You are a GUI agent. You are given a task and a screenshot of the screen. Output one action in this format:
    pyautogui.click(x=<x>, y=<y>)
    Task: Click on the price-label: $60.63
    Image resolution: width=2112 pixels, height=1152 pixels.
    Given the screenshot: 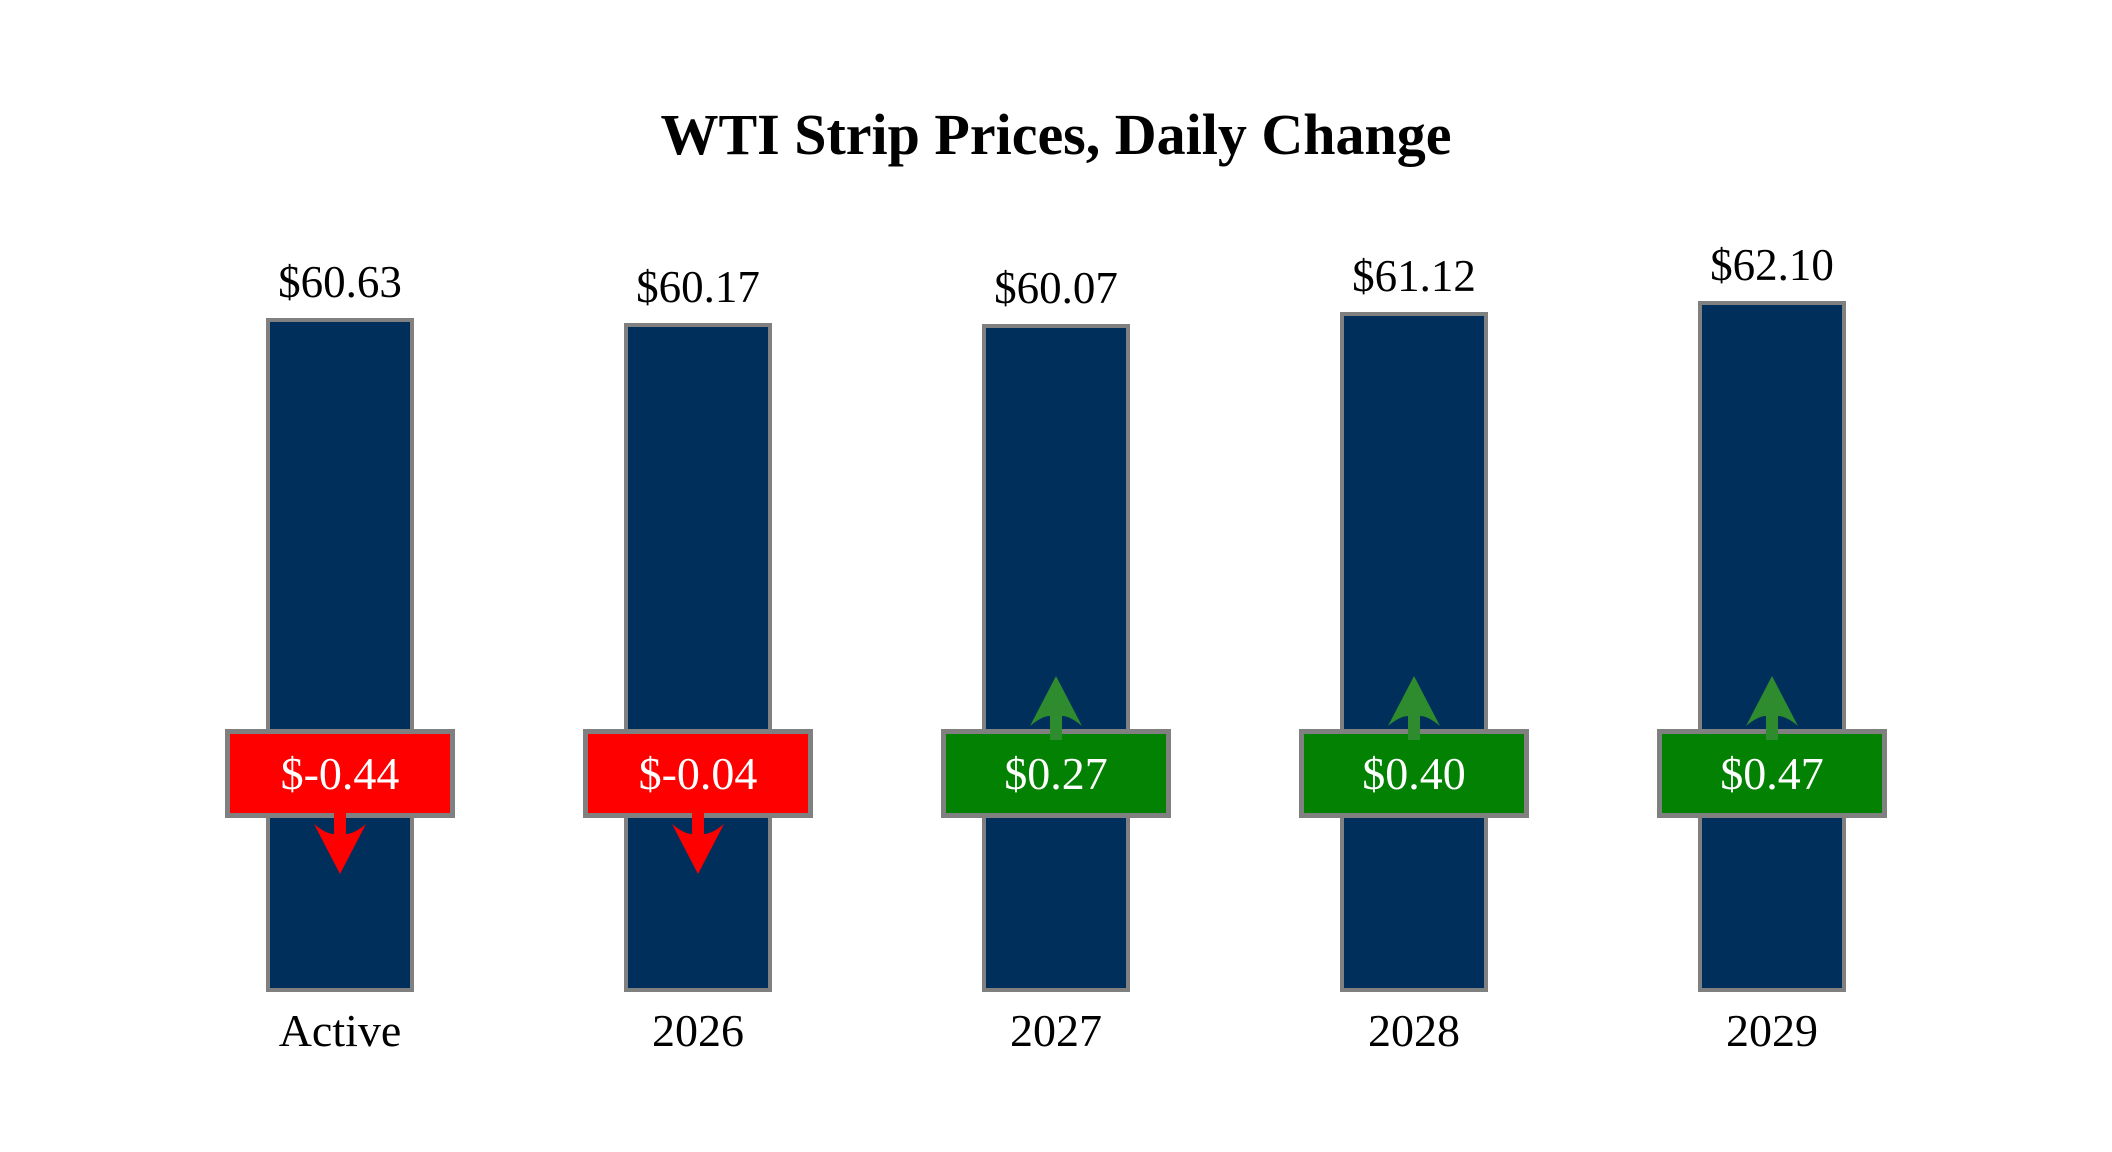 What is the action you would take?
    pyautogui.click(x=340, y=282)
    